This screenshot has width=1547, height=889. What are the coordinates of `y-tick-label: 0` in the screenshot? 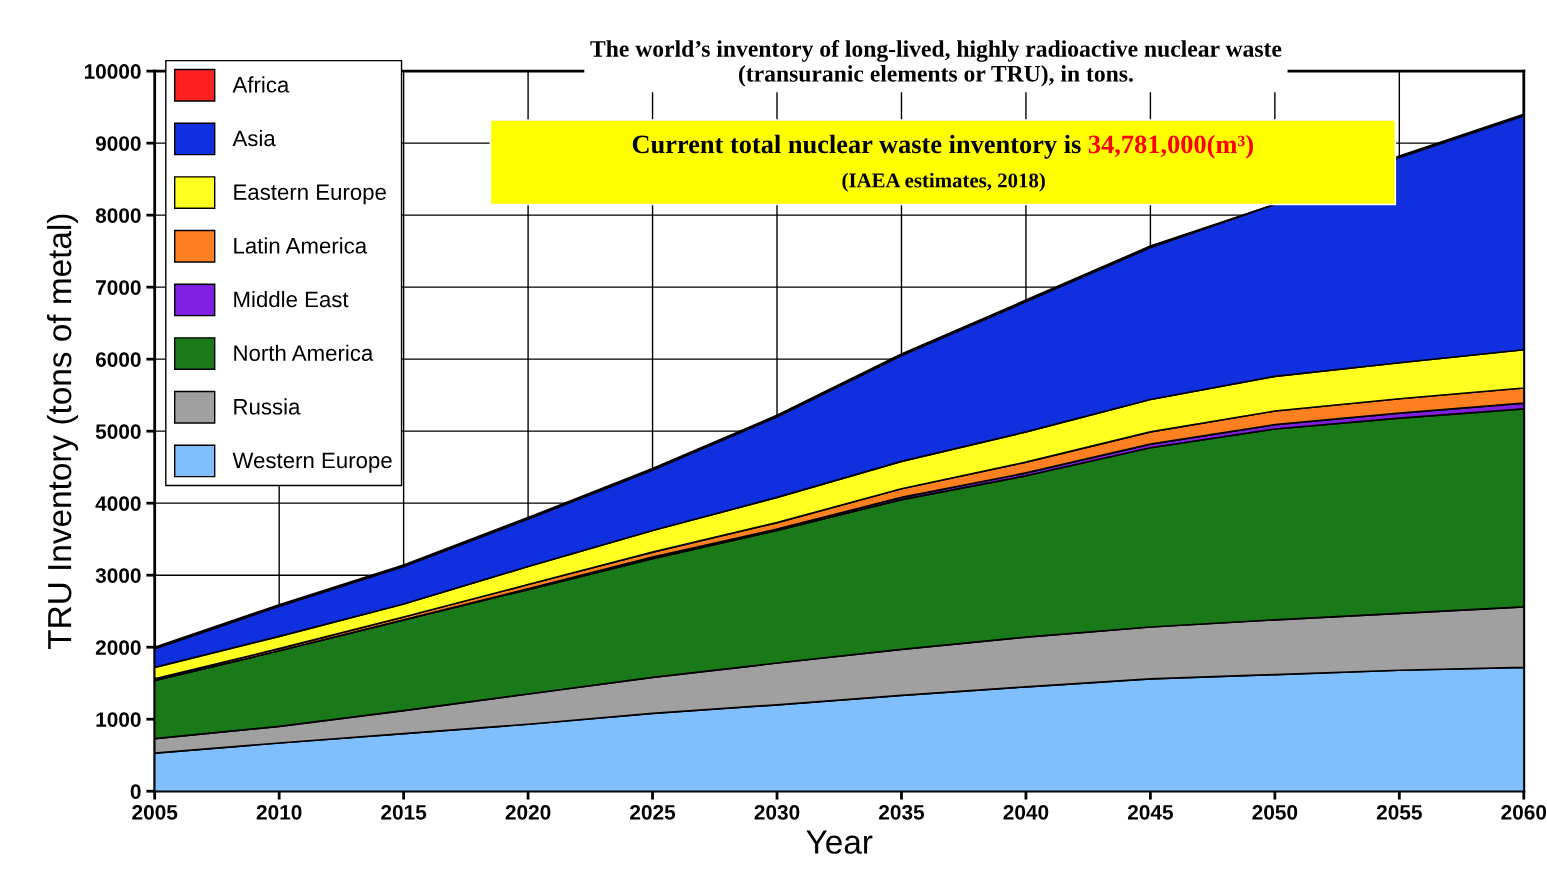 It's located at (135, 791).